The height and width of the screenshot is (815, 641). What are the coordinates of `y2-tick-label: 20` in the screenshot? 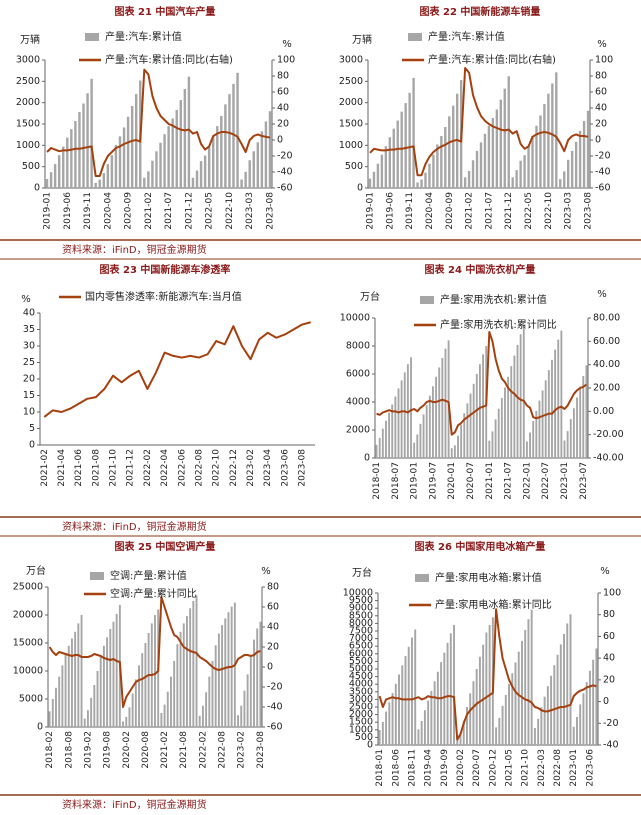 It's located at (609, 679).